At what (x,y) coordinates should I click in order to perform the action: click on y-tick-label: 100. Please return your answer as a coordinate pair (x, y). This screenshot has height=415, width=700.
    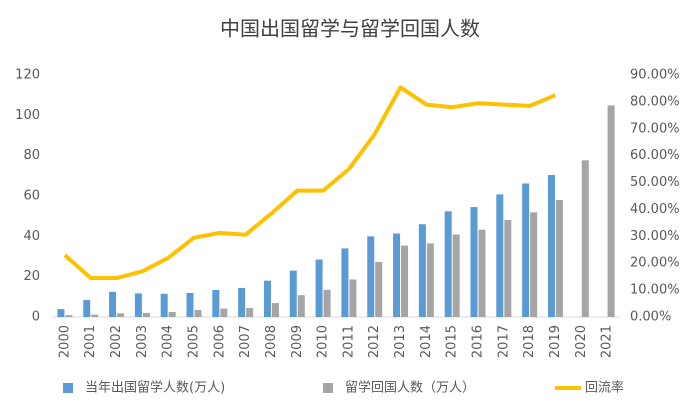
    Looking at the image, I should click on (27, 115).